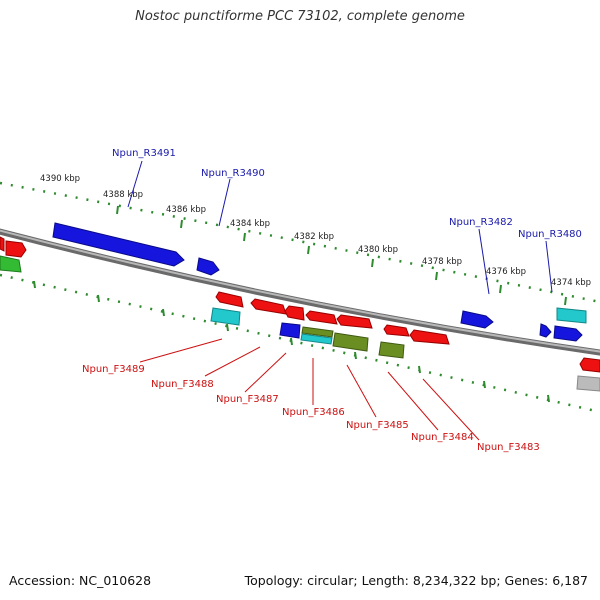 The image size is (600, 600). I want to click on accession-text: Accession: NC_010628, so click(80, 580).